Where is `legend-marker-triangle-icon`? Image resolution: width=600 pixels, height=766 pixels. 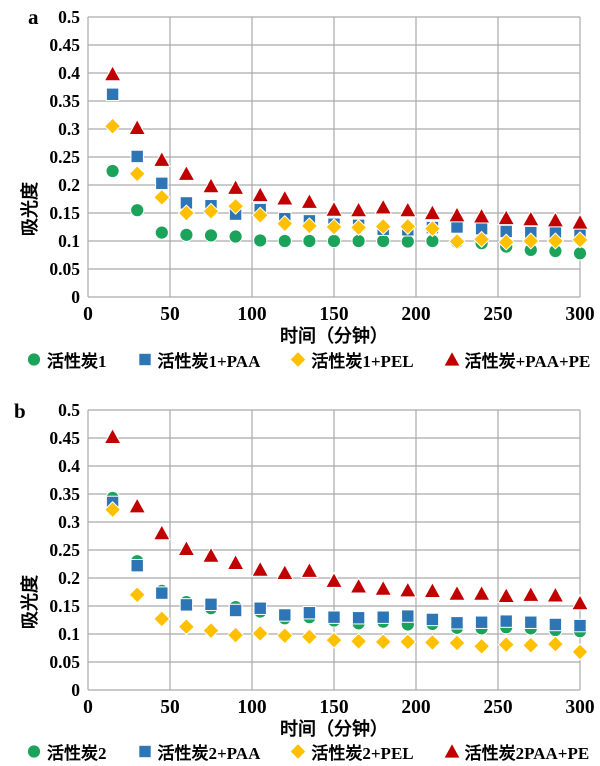 legend-marker-triangle-icon is located at coordinates (451, 359).